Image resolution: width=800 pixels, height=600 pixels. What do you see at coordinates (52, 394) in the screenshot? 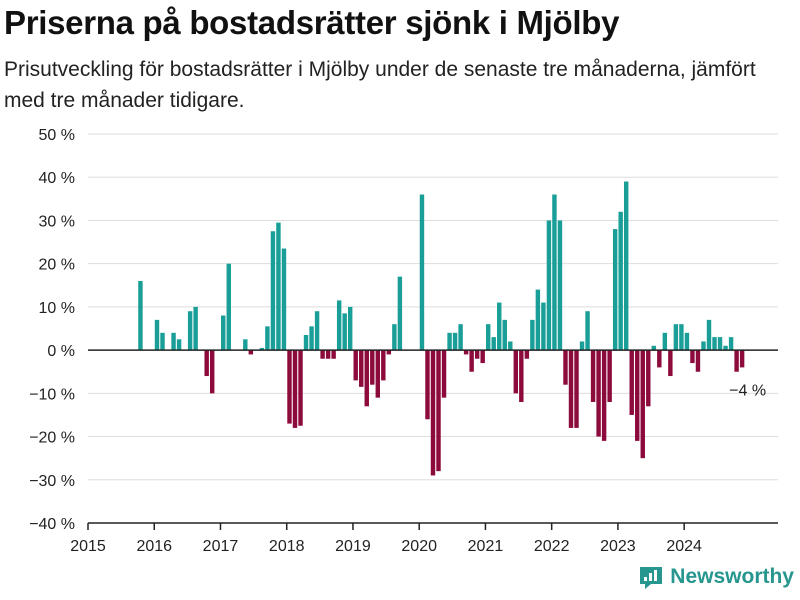
I see `y-tick-label: −10 %` at bounding box center [52, 394].